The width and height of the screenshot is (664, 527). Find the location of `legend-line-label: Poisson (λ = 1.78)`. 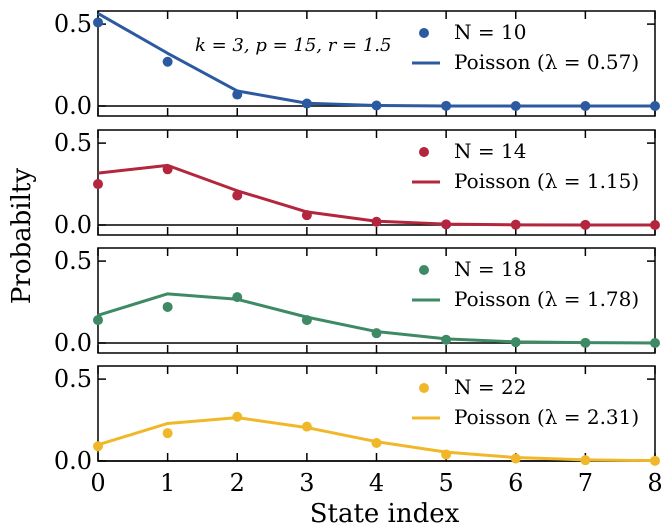

legend-line-label: Poisson (λ = 1.78) is located at coordinates (546, 299).